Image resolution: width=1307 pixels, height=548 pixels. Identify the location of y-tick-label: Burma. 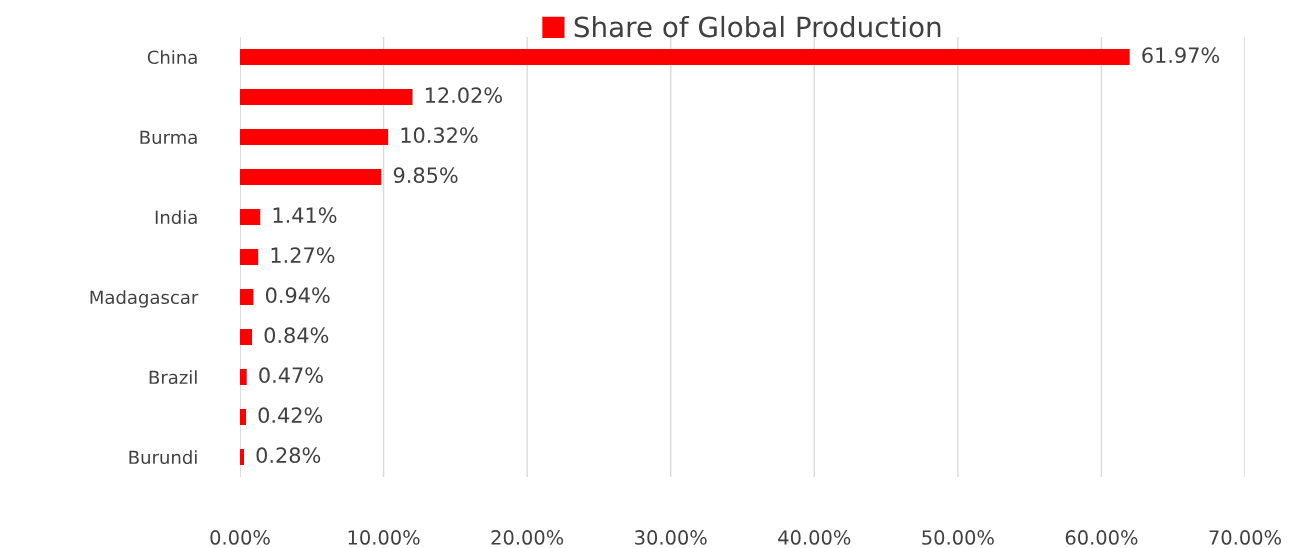
(168, 137).